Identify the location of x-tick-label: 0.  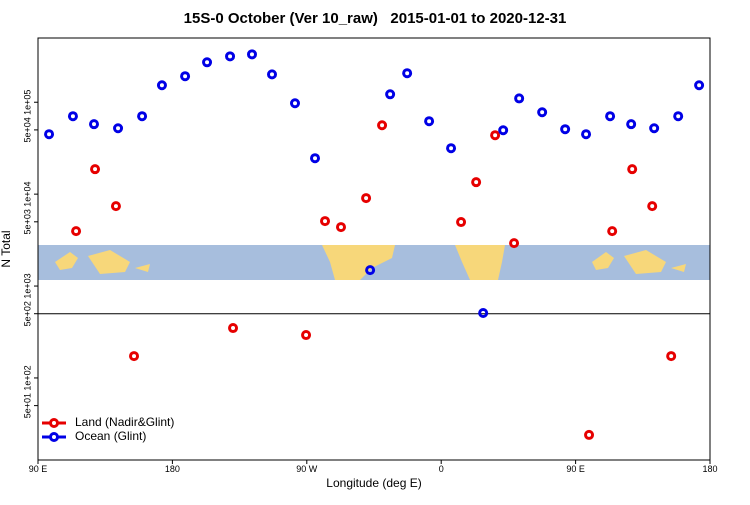
(441, 469).